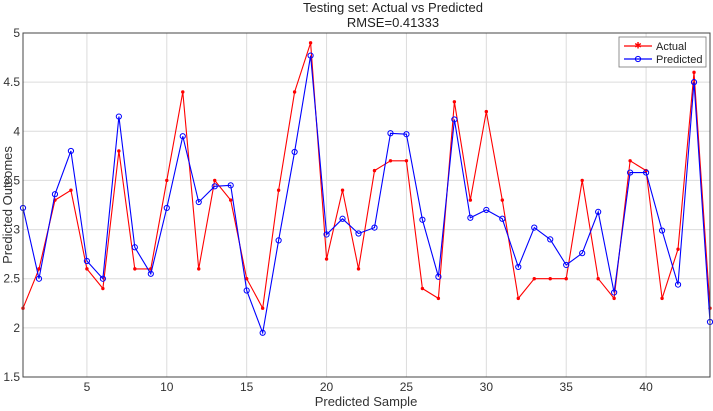  I want to click on x-tick-label: 20, so click(327, 387).